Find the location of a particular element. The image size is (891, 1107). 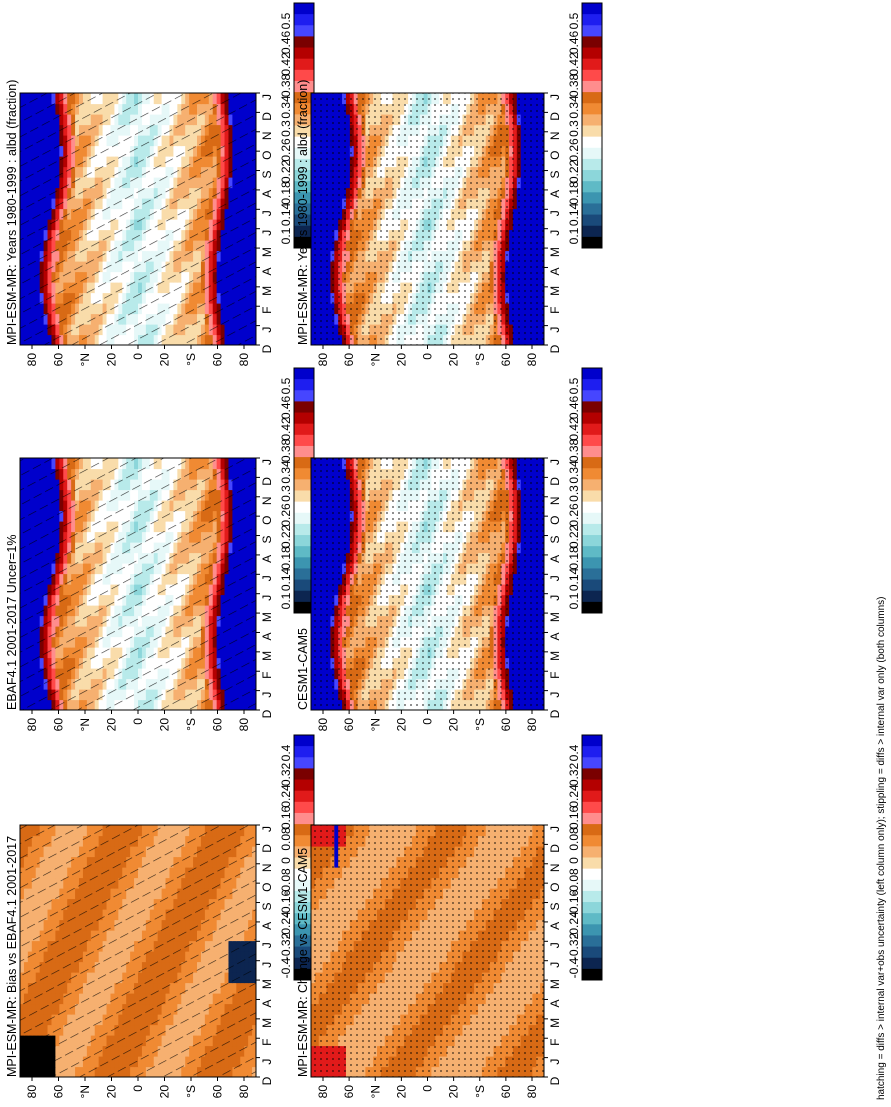

y-tick-label: 80 is located at coordinates (32, 725).